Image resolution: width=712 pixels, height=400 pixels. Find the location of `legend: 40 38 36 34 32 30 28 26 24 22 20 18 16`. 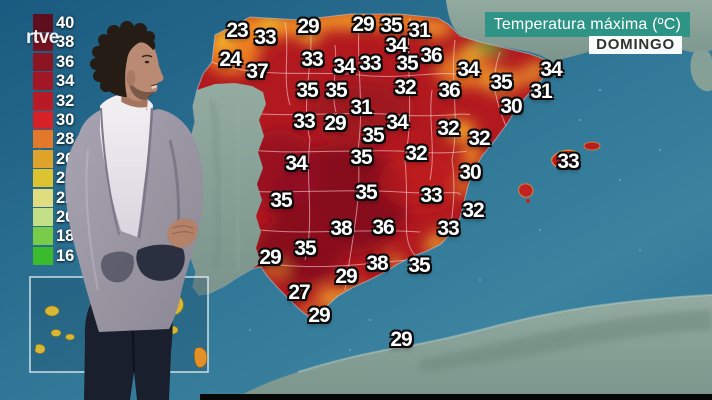

legend: 40 38 36 34 32 30 28 26 24 22 20 18 16 is located at coordinates (45, 140).